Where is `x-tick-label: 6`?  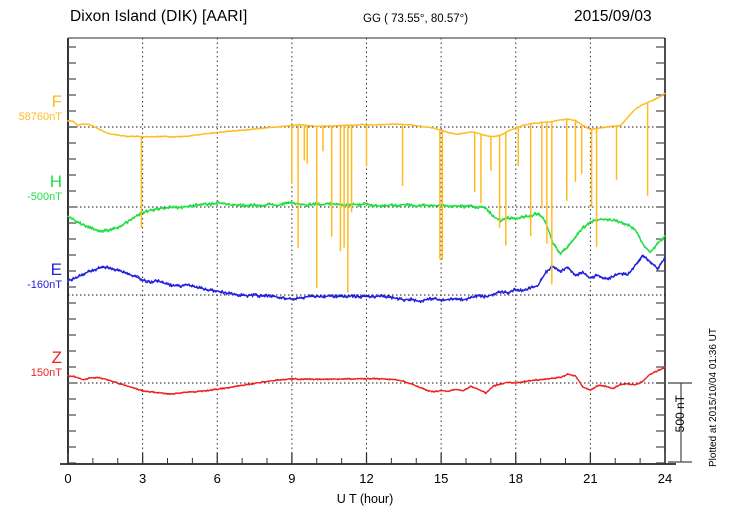 x-tick-label: 6 is located at coordinates (217, 478).